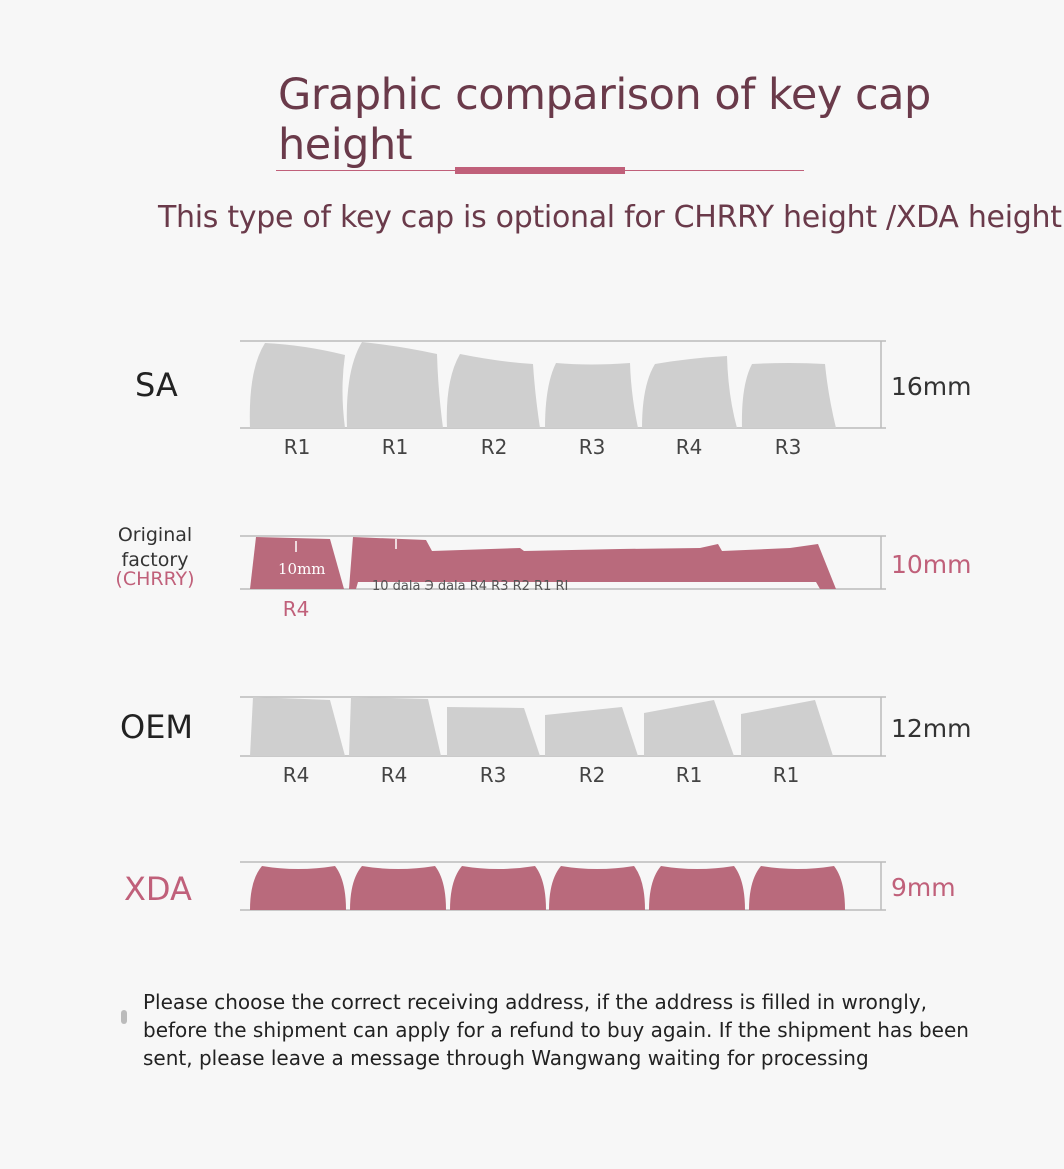  I want to click on xda-profile-row, so click(563, 886).